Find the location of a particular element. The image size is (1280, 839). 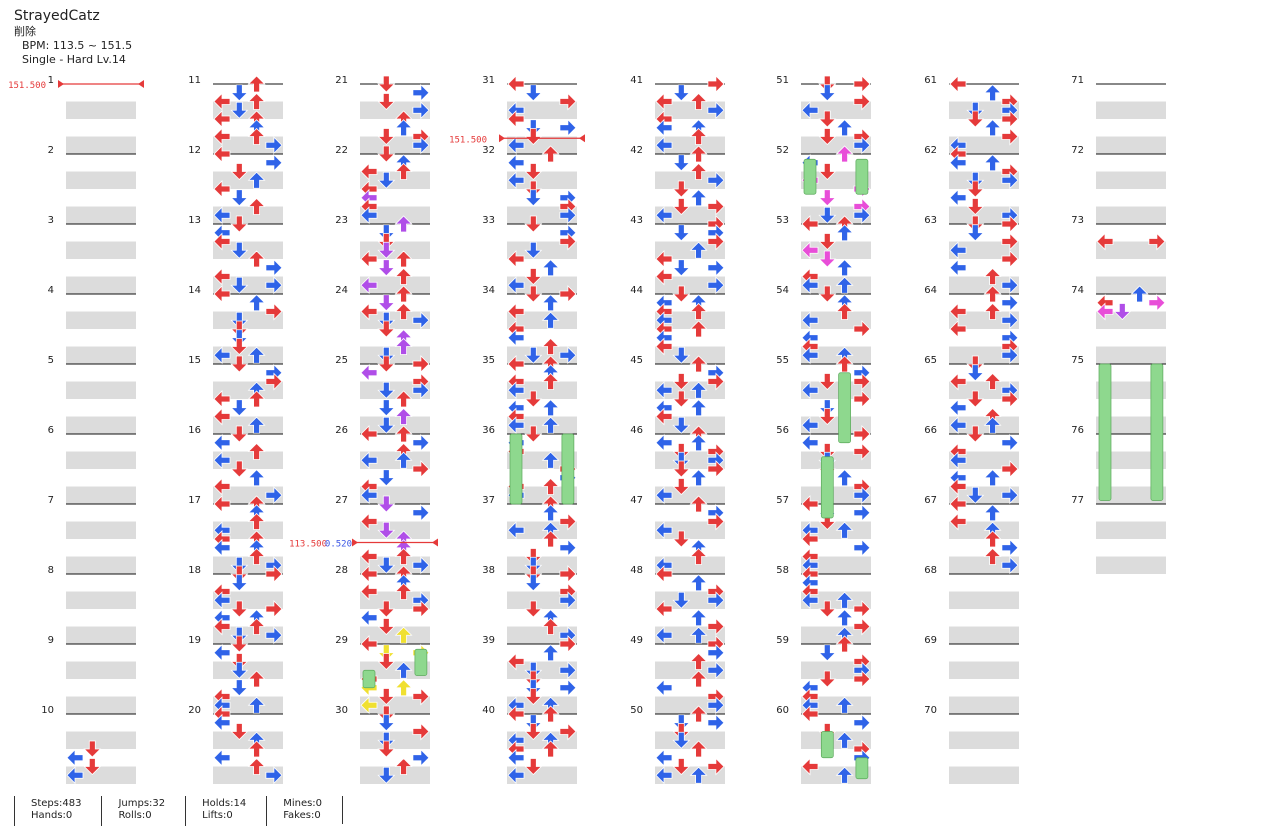

measure-number: 49 is located at coordinates (636, 640).